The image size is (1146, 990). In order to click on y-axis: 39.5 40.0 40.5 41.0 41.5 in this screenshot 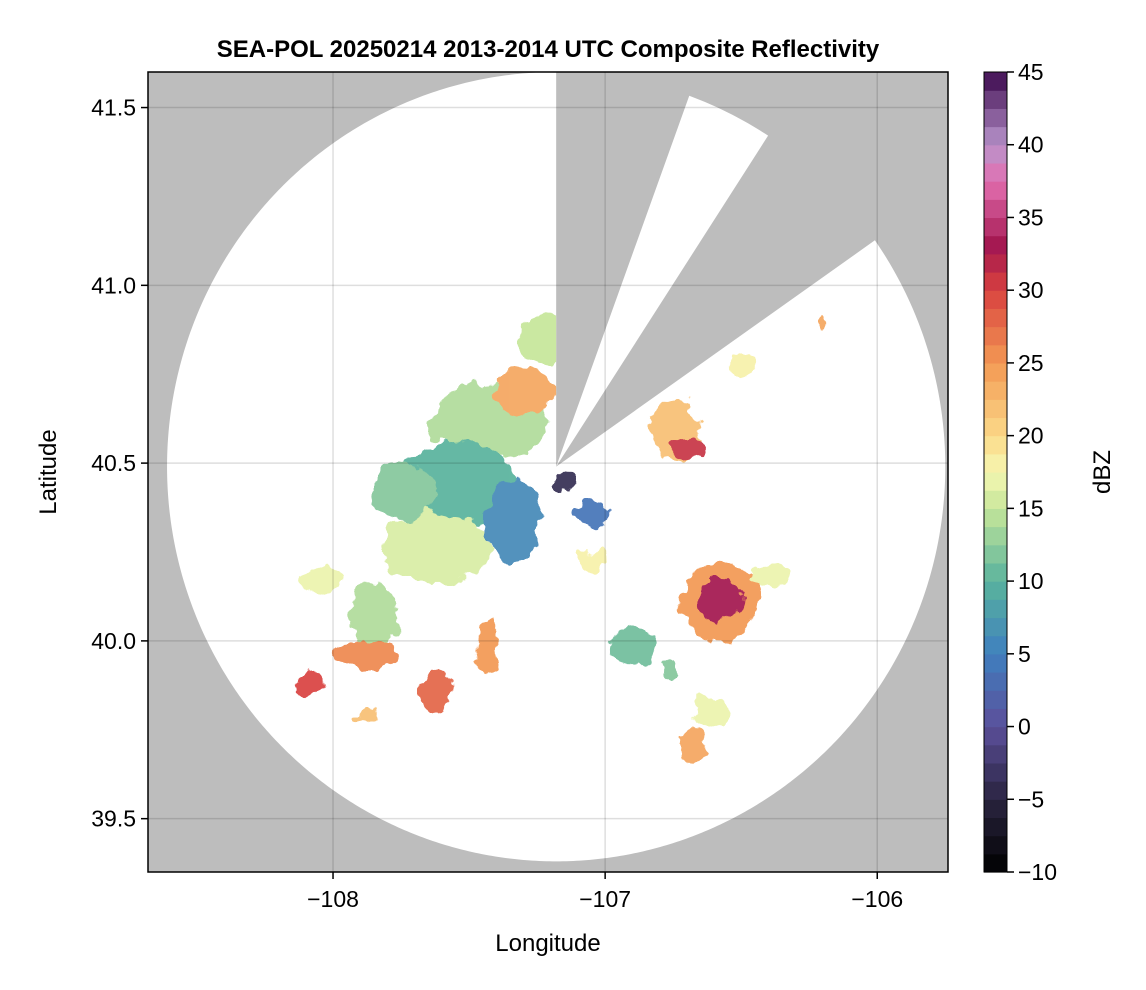, I will do `click(119, 463)`.